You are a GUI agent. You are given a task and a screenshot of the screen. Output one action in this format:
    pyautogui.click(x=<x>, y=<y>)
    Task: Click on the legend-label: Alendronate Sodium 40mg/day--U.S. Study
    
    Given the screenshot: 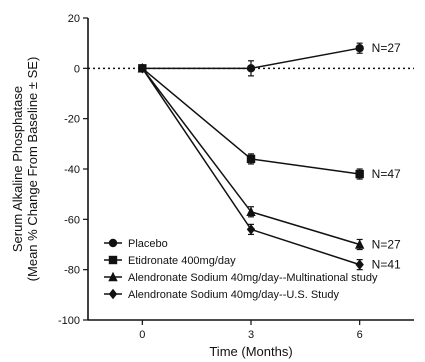 What is the action you would take?
    pyautogui.click(x=233, y=295)
    